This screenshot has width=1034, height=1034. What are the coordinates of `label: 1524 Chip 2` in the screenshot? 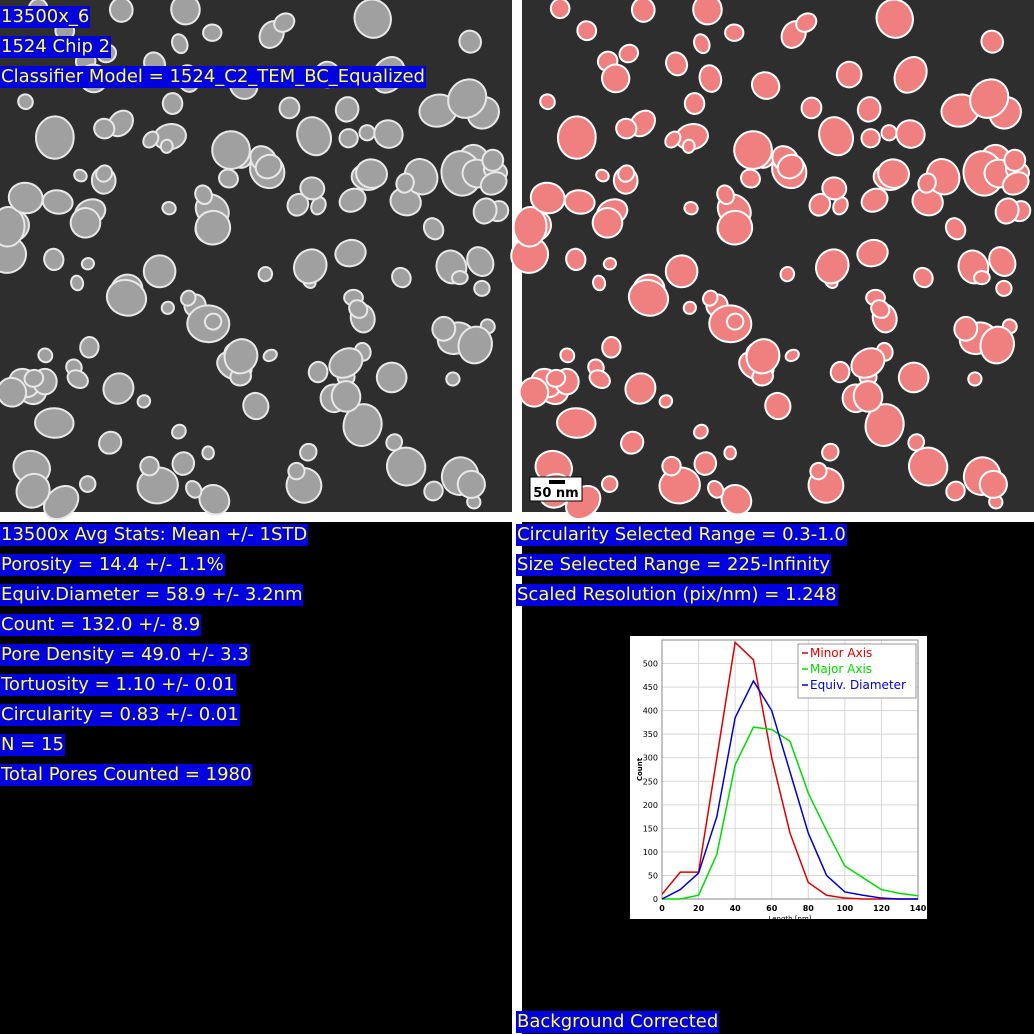 It's located at (56, 47).